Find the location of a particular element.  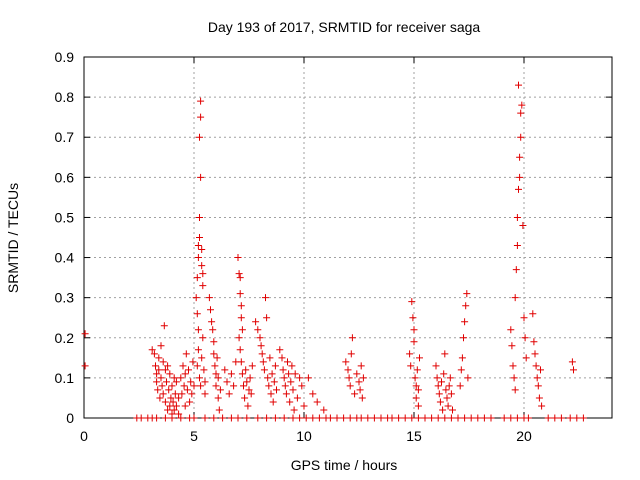

y-tick-label: 0.8 is located at coordinates (65, 97).